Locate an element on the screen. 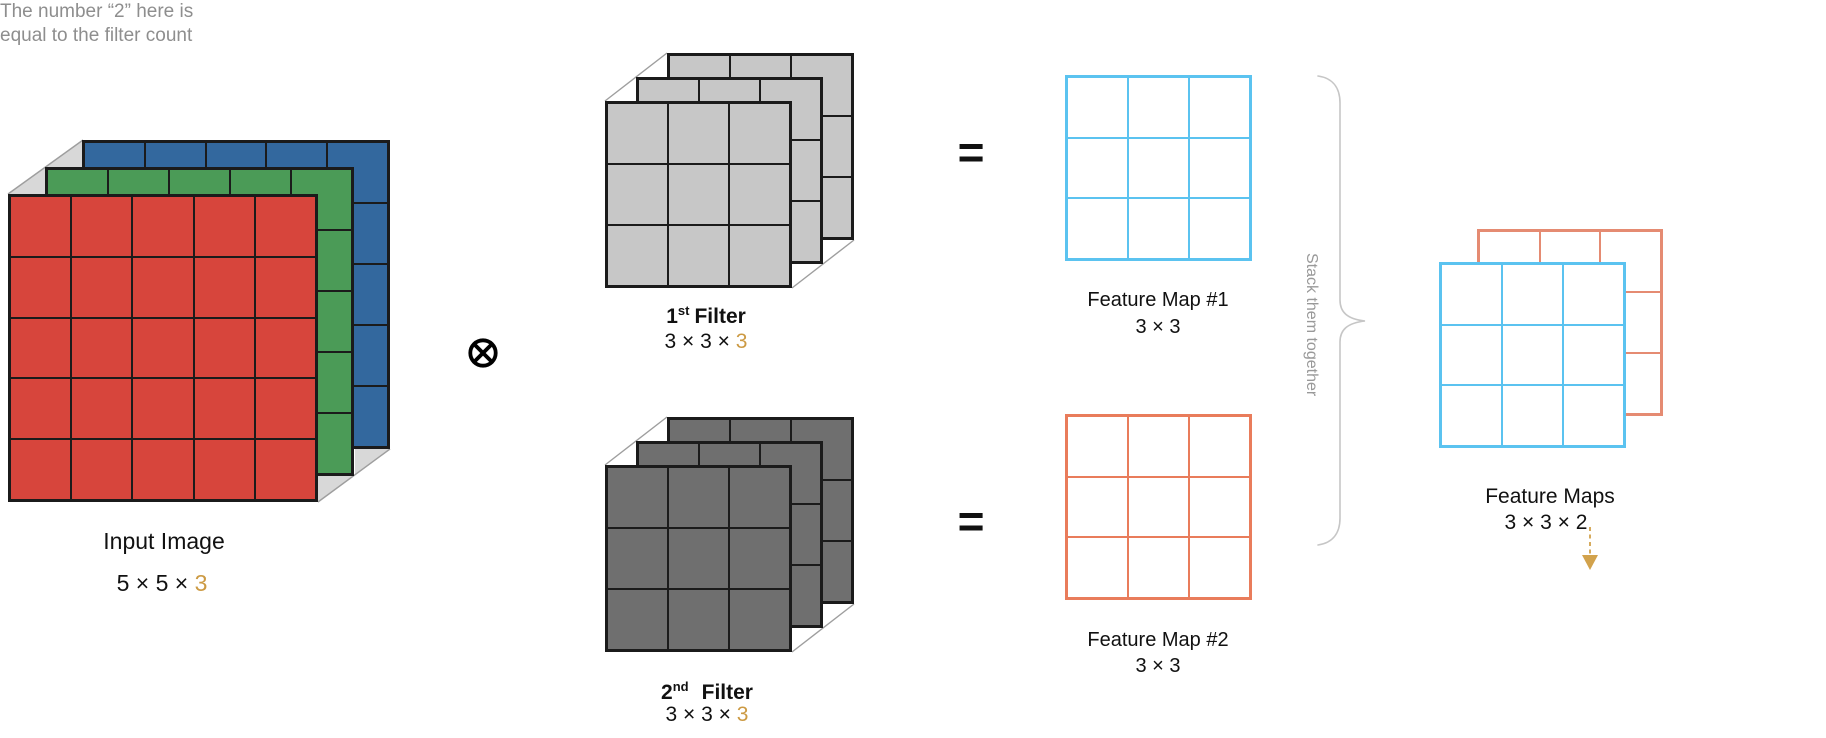  stack-brace is located at coordinates (1341, 310).